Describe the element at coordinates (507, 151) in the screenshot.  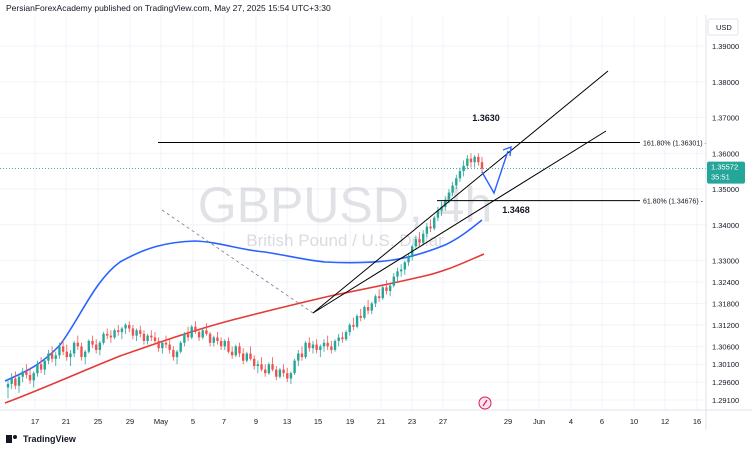
I see `projection-arrowhead` at that location.